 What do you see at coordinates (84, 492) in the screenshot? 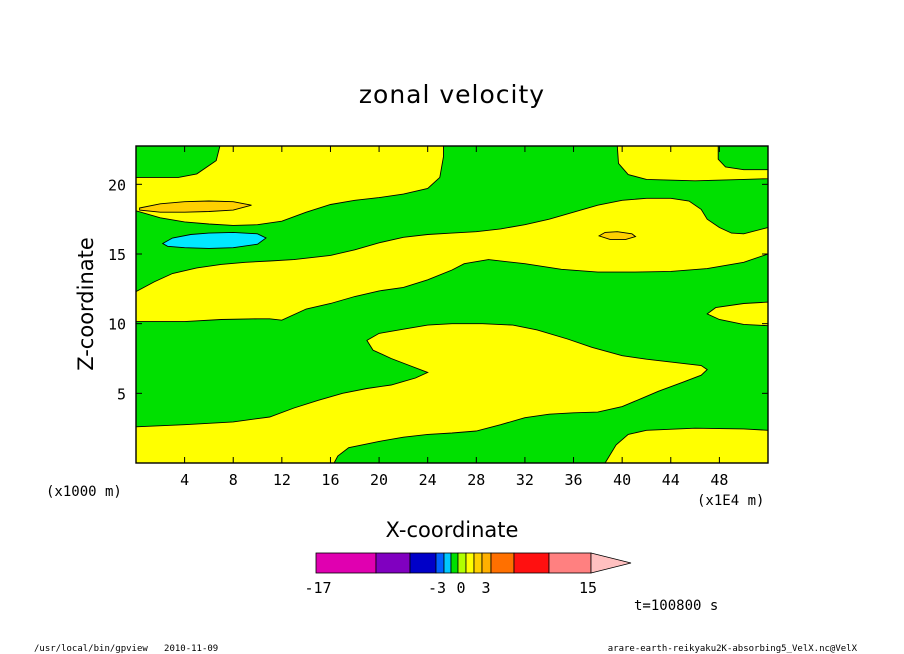
I see `y-unit-note: (x1000 m)` at bounding box center [84, 492].